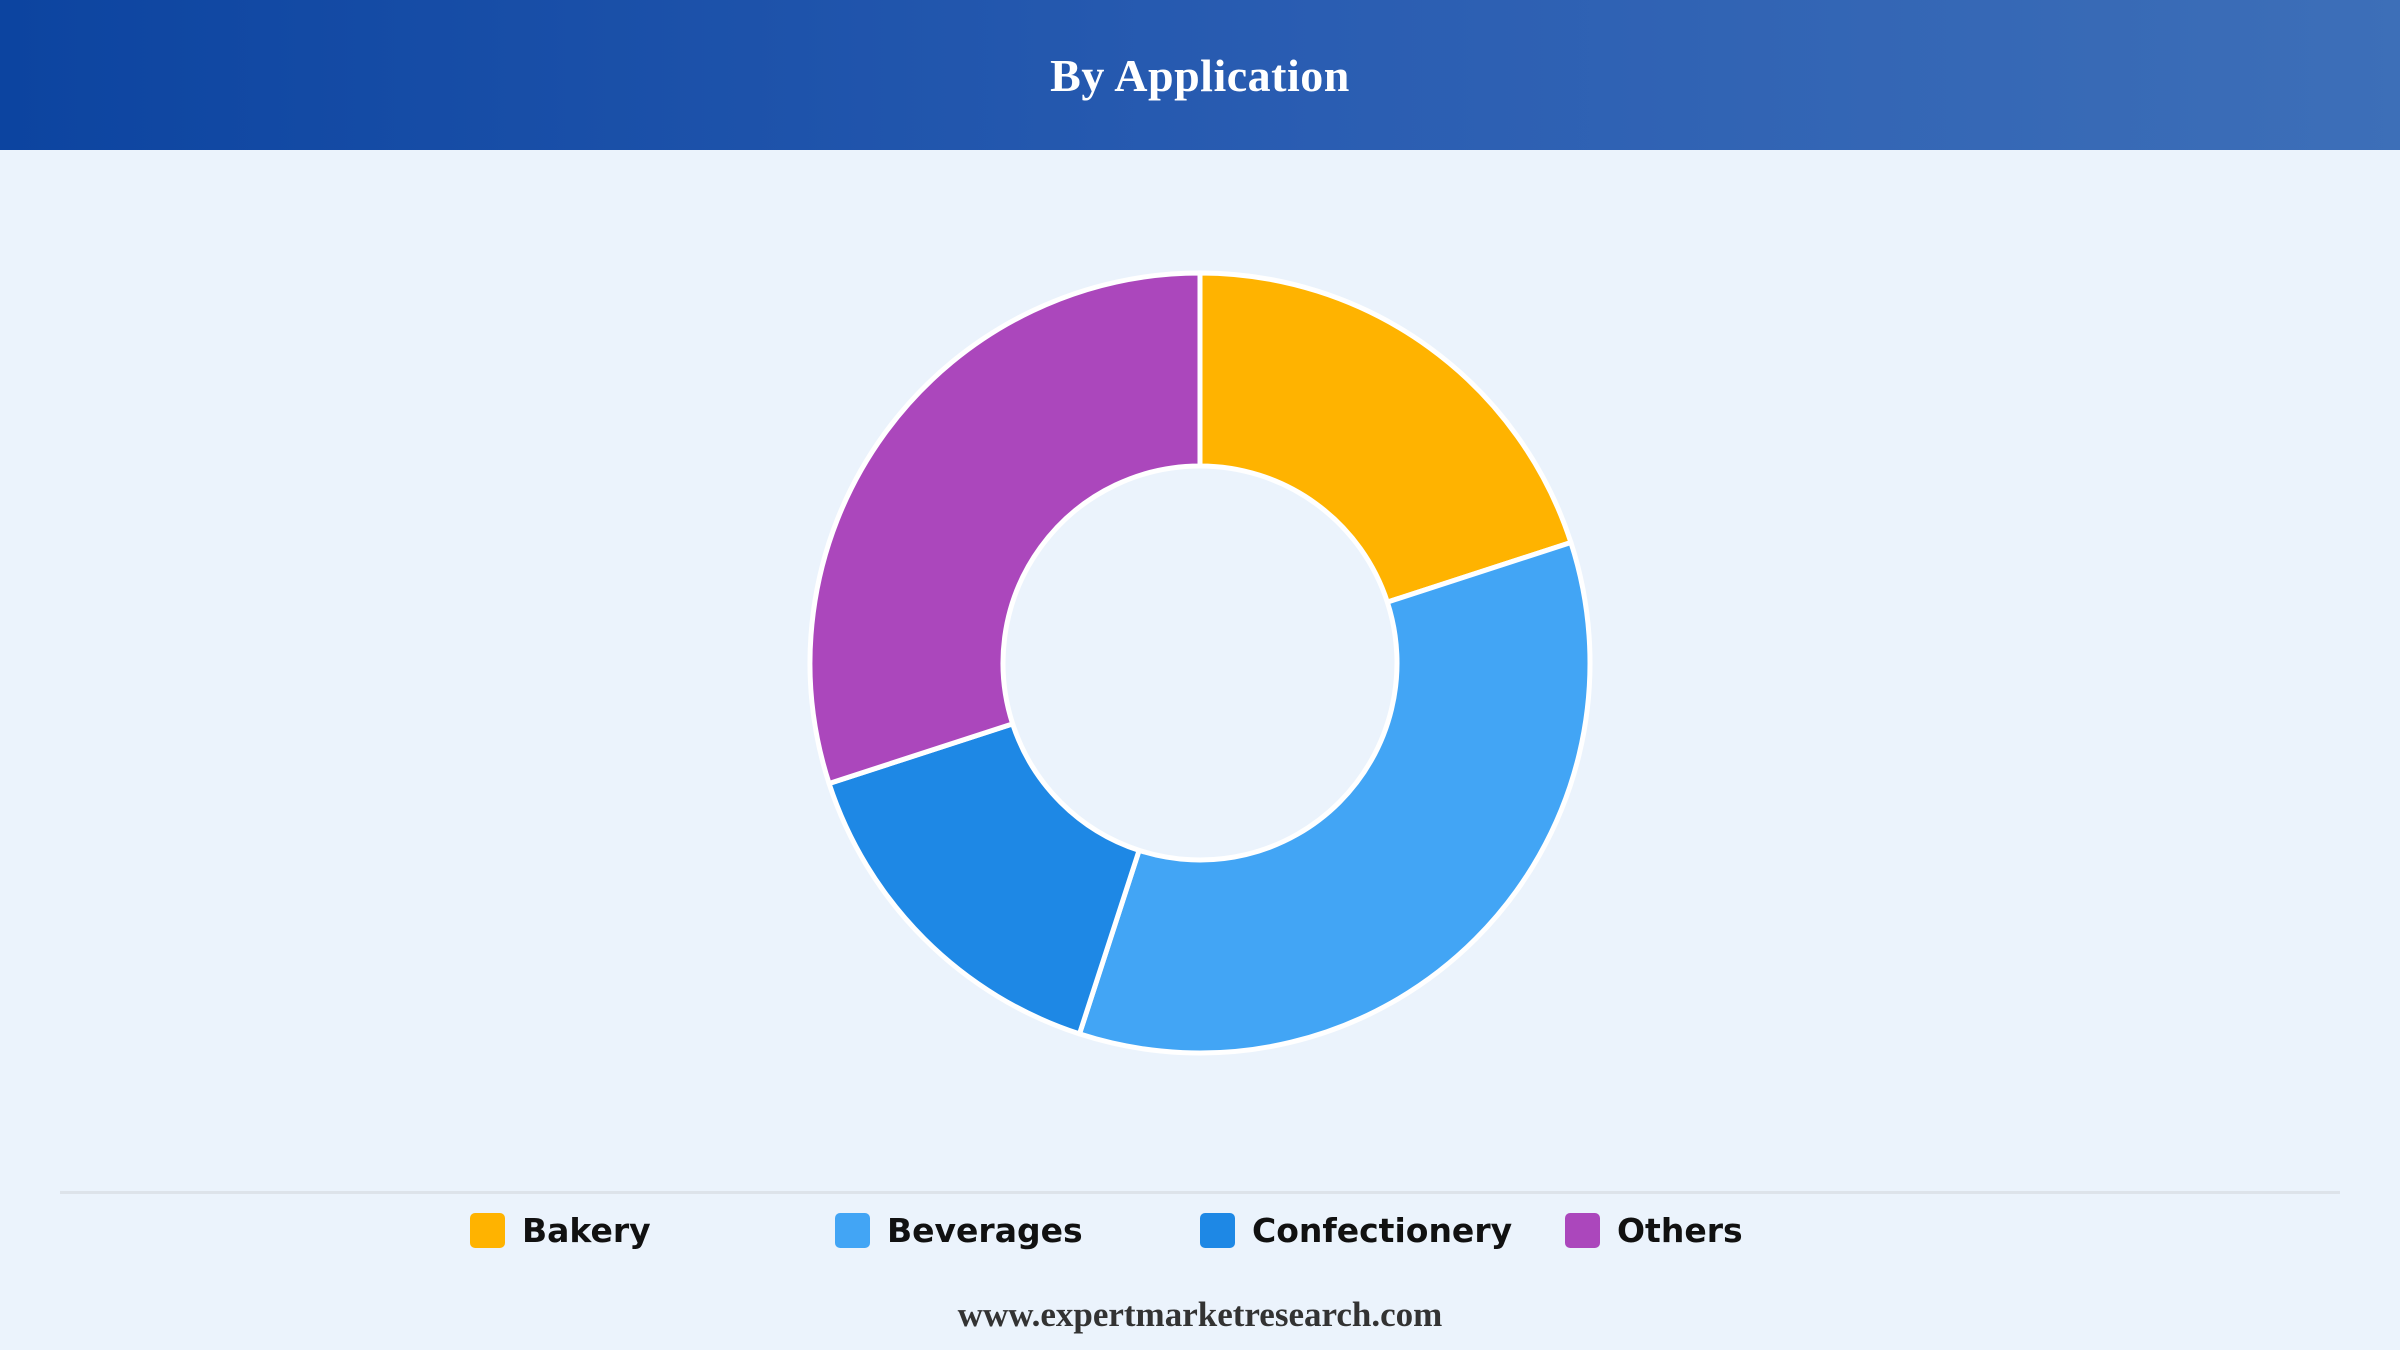 The image size is (2400, 1350). What do you see at coordinates (1382, 1230) in the screenshot?
I see `legend-label-confectionery: Confectionery` at bounding box center [1382, 1230].